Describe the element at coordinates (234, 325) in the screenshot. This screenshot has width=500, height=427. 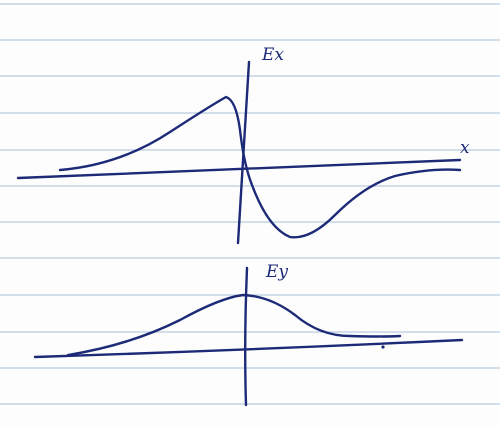
I see `ey-curve` at that location.